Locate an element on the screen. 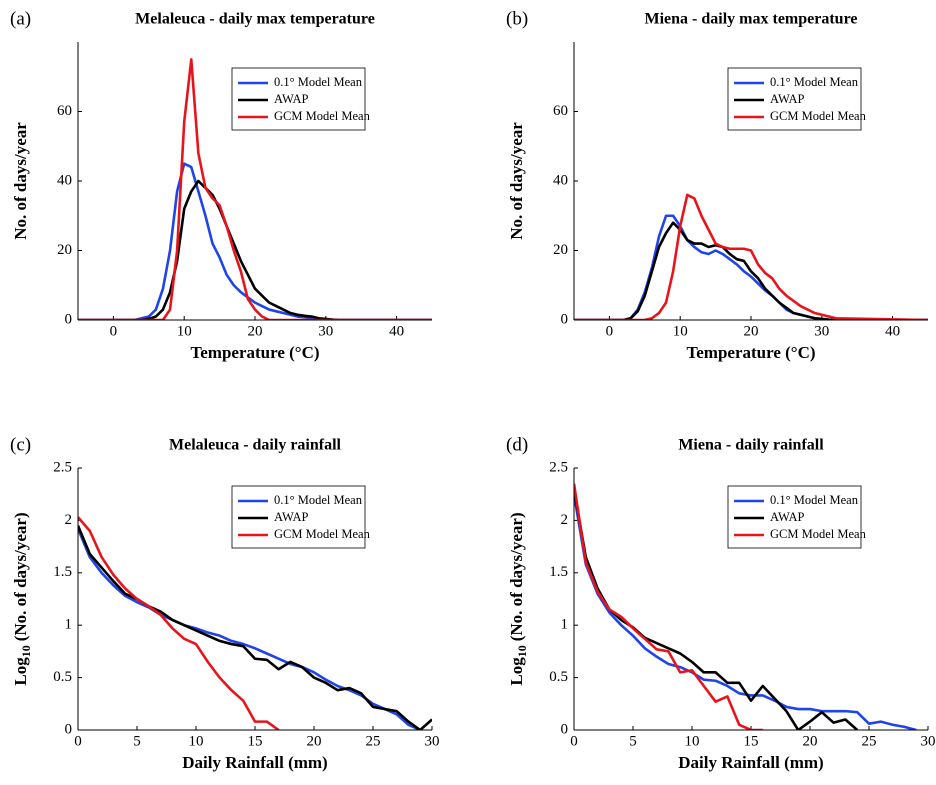 This screenshot has width=936, height=785. panel-label: (b) is located at coordinates (517, 18).